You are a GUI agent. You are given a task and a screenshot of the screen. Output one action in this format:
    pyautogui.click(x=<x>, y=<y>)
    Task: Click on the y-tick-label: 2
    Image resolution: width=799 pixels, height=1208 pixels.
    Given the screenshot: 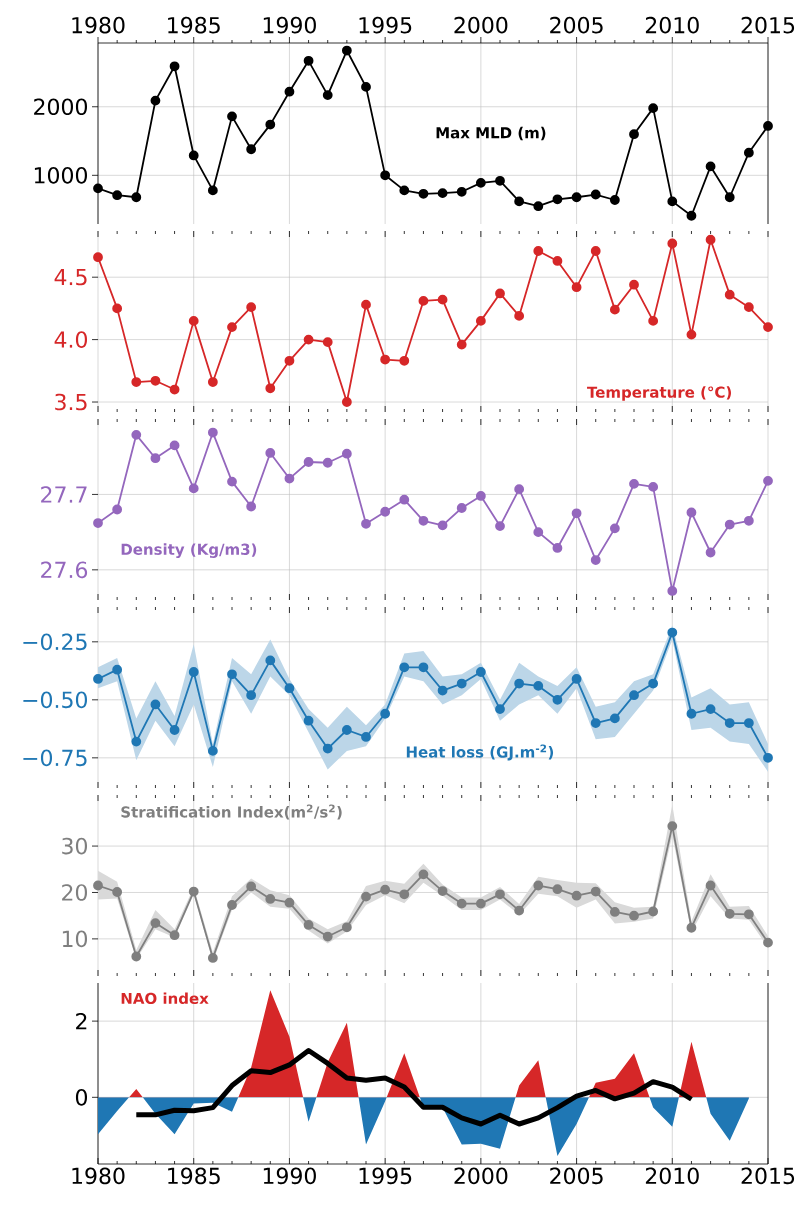 What is the action you would take?
    pyautogui.click(x=81, y=1021)
    